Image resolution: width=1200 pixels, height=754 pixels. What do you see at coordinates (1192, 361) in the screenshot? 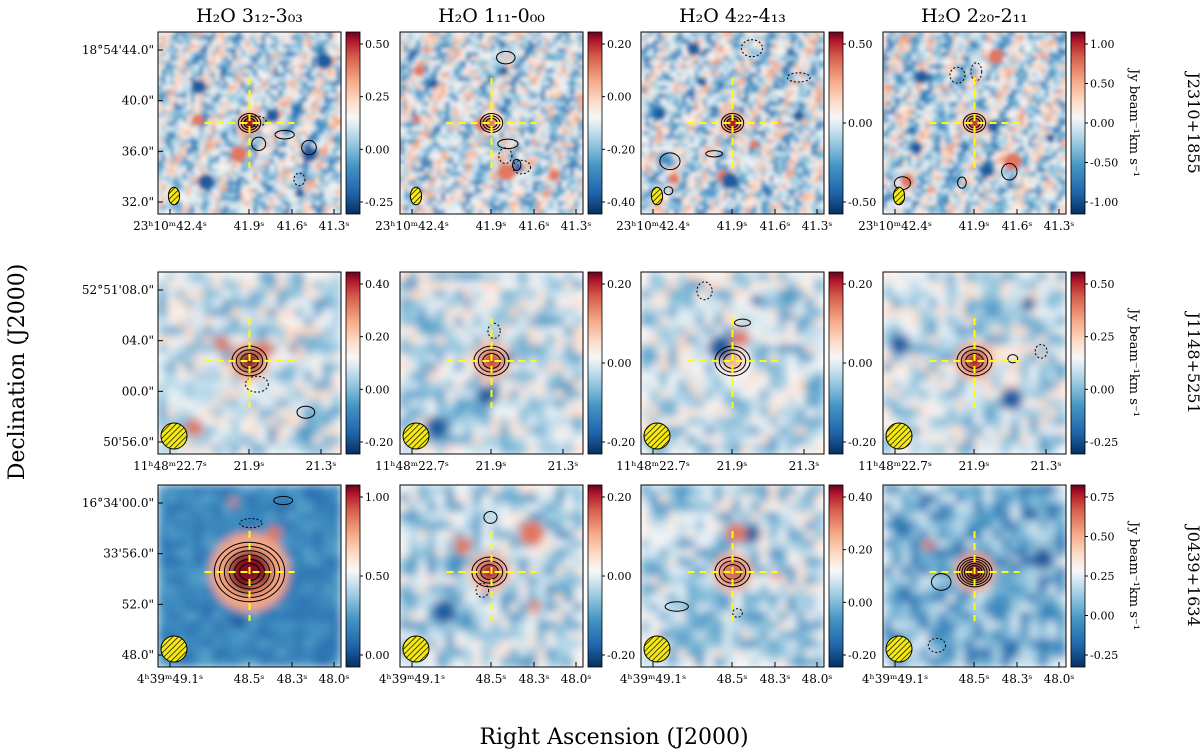
I see `source-label: J1148+5251` at bounding box center [1192, 361].